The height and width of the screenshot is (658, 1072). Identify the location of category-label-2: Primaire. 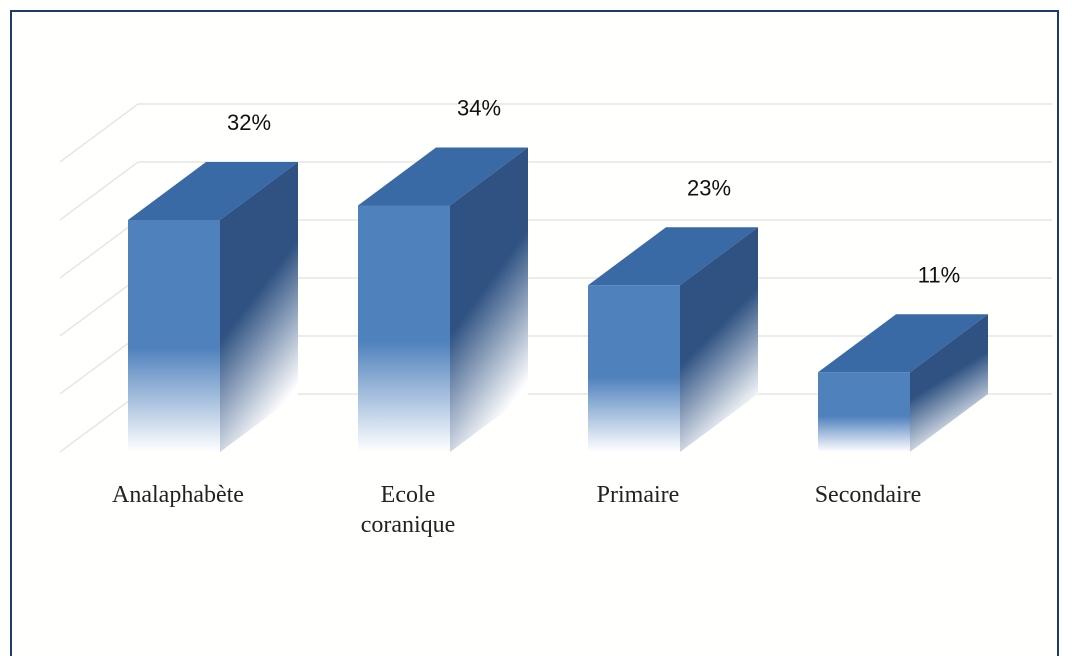
(638, 495).